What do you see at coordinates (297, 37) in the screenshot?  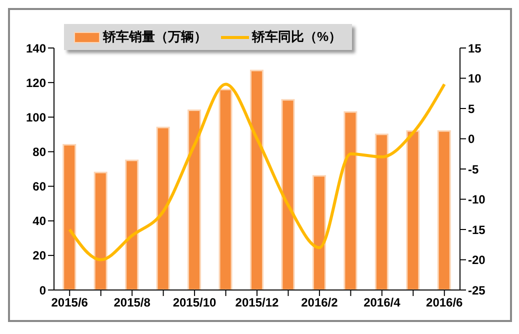 I see `legend-label: 轿车同比（%）` at bounding box center [297, 37].